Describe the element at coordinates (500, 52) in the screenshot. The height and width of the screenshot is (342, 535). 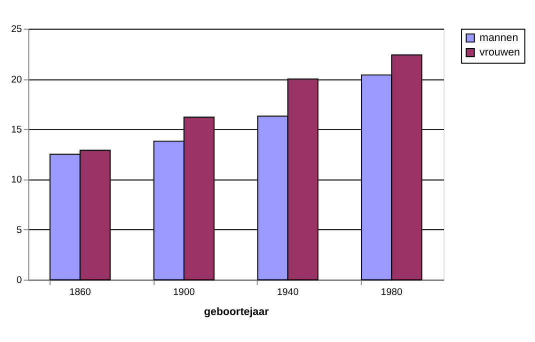
I see `legend-label: vrouwen` at that location.